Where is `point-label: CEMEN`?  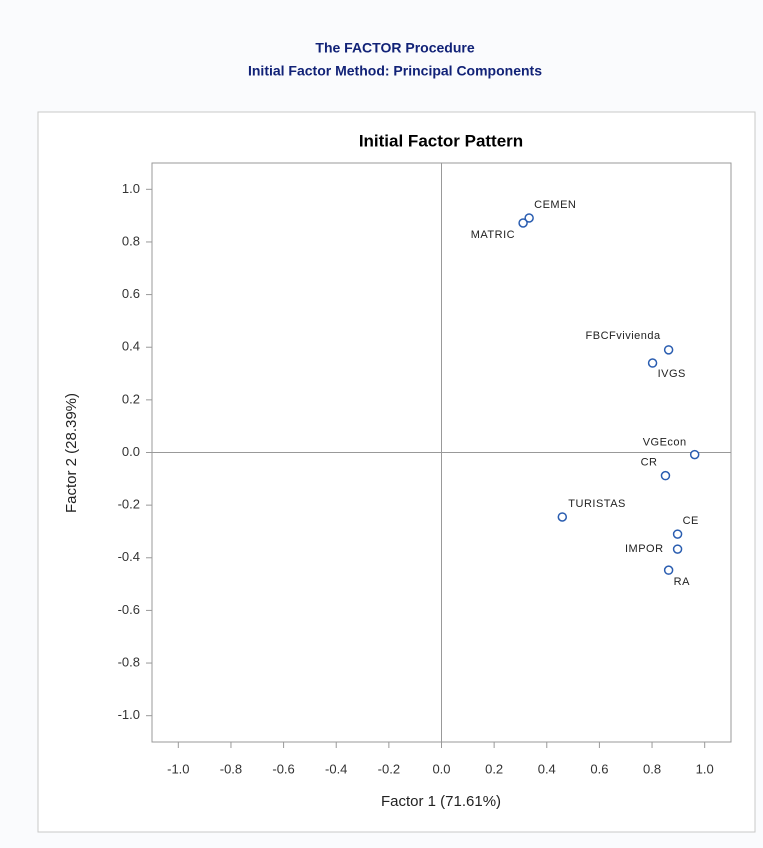 point-label: CEMEN is located at coordinates (555, 205).